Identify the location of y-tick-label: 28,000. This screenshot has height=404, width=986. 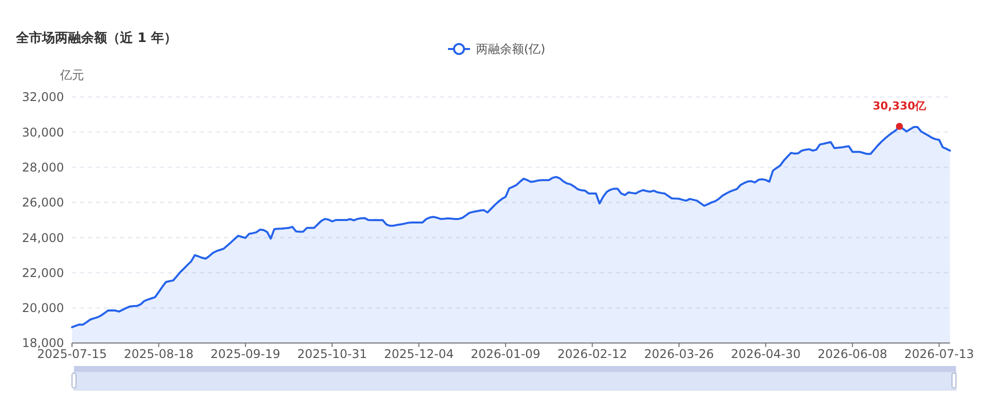
(43, 167).